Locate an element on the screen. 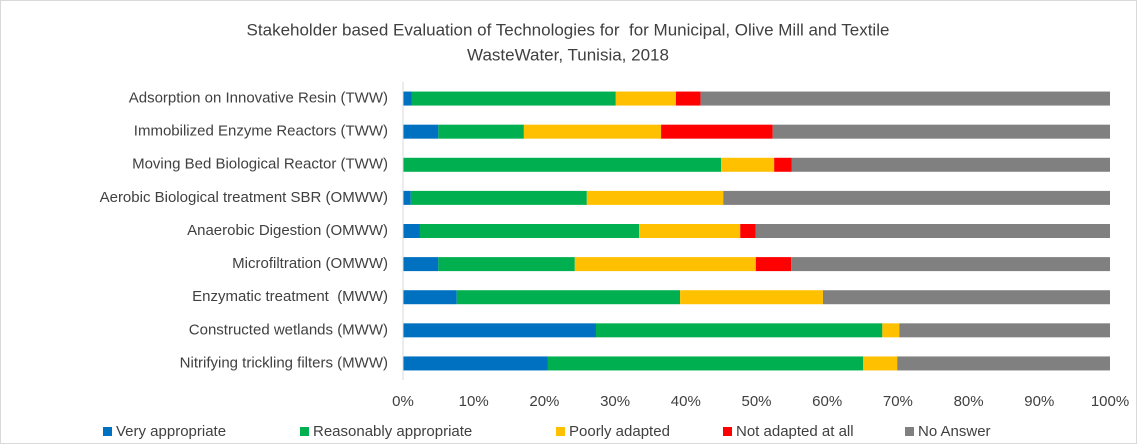 Image resolution: width=1137 pixels, height=444 pixels. y-tick-label: Anaerobic Digestion (OMWW) is located at coordinates (287, 230).